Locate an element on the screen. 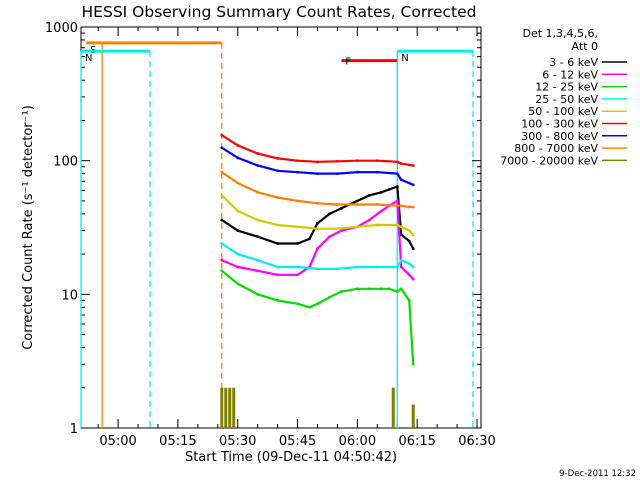 The image size is (640, 480). annotation-label-F: F is located at coordinates (348, 62).